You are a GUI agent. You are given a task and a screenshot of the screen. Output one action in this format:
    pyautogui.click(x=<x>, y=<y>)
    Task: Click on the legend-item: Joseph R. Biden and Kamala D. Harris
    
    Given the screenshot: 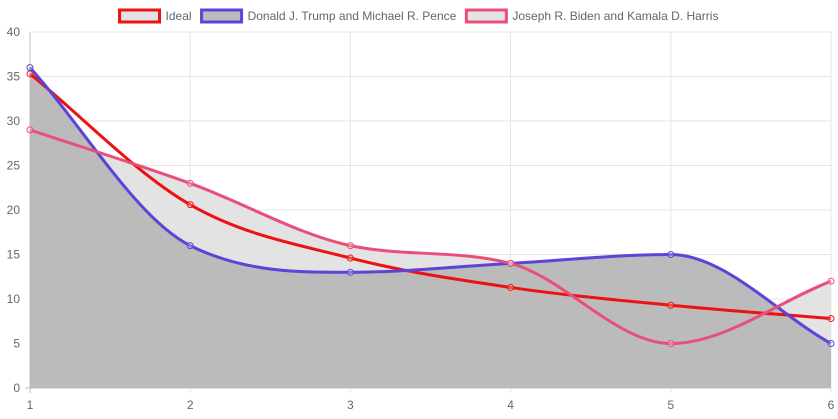 What is the action you would take?
    pyautogui.click(x=591, y=16)
    